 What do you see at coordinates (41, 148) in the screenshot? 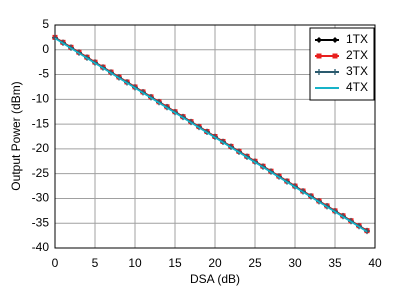
I see `y-tick-label: -20` at bounding box center [41, 148].